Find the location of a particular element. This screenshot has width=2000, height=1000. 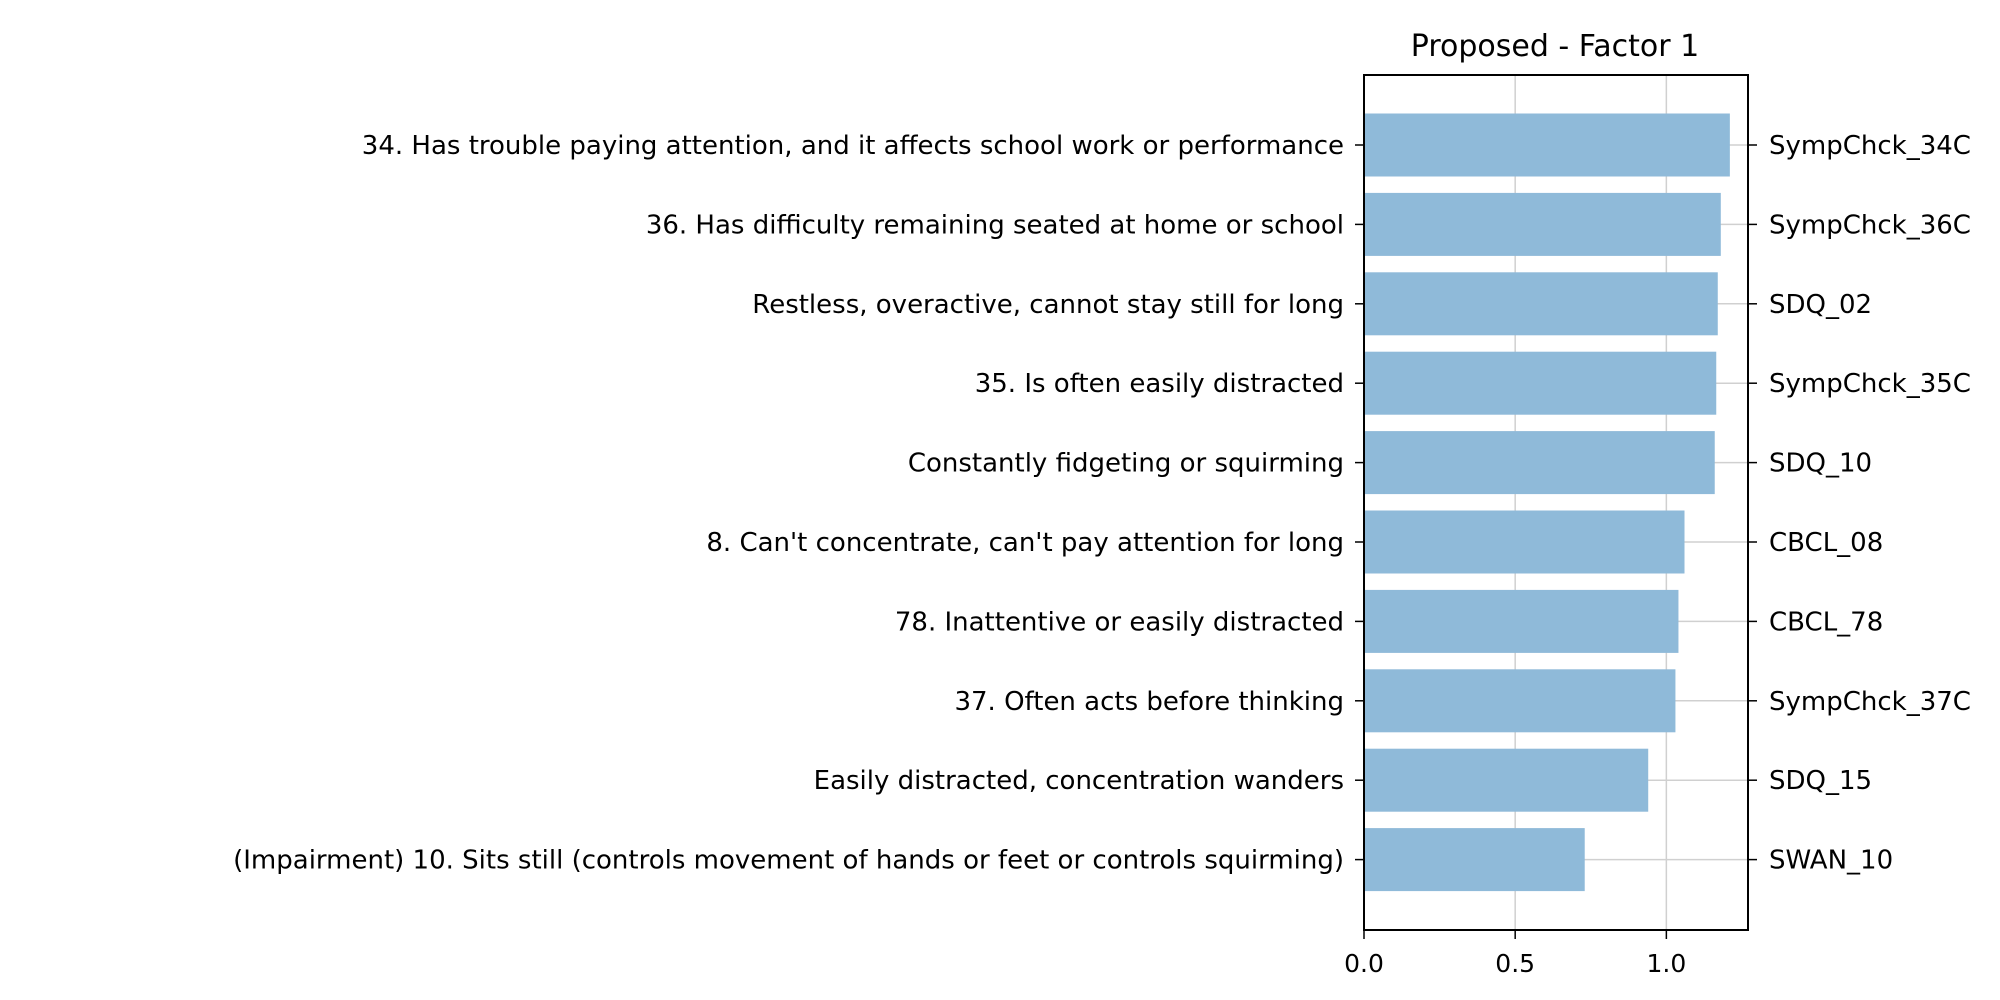

chart-title: Proposed - Factor 1 is located at coordinates (1555, 46).